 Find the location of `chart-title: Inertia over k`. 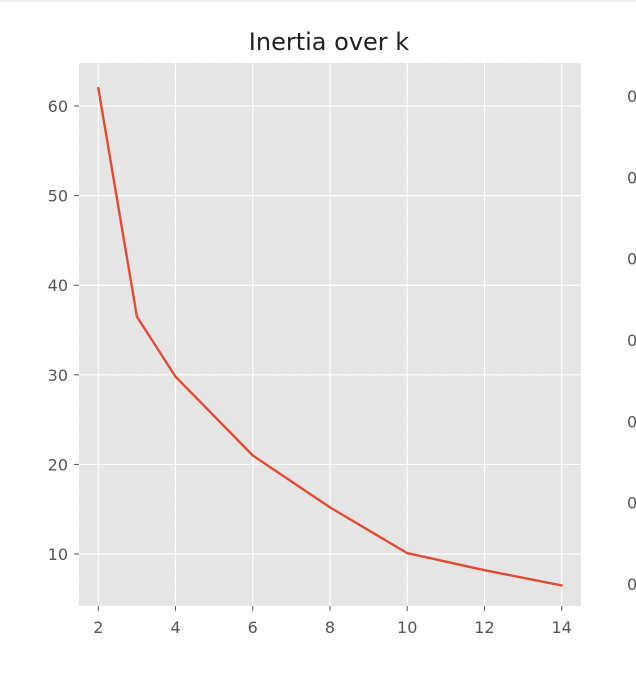

chart-title: Inertia over k is located at coordinates (329, 42).